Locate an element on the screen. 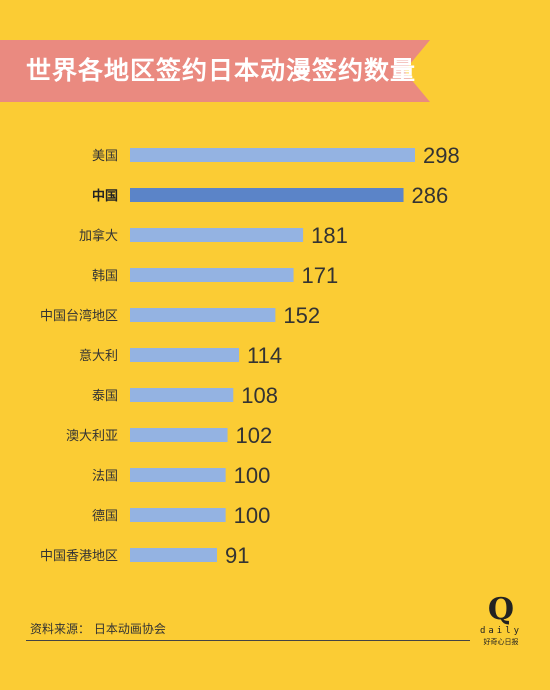 The width and height of the screenshot is (550, 690). category-label: 意大利 is located at coordinates (98, 356).